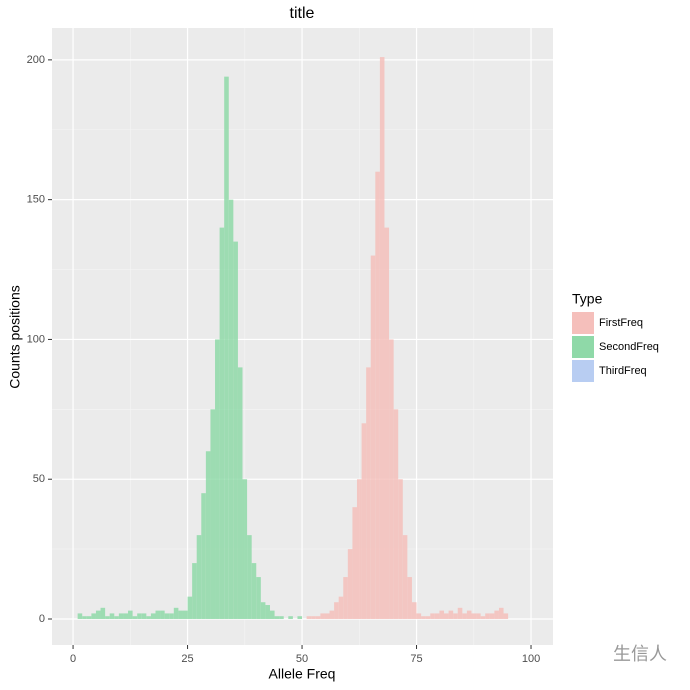 This screenshot has width=690, height=690. I want to click on y-tick-label: 200, so click(36, 60).